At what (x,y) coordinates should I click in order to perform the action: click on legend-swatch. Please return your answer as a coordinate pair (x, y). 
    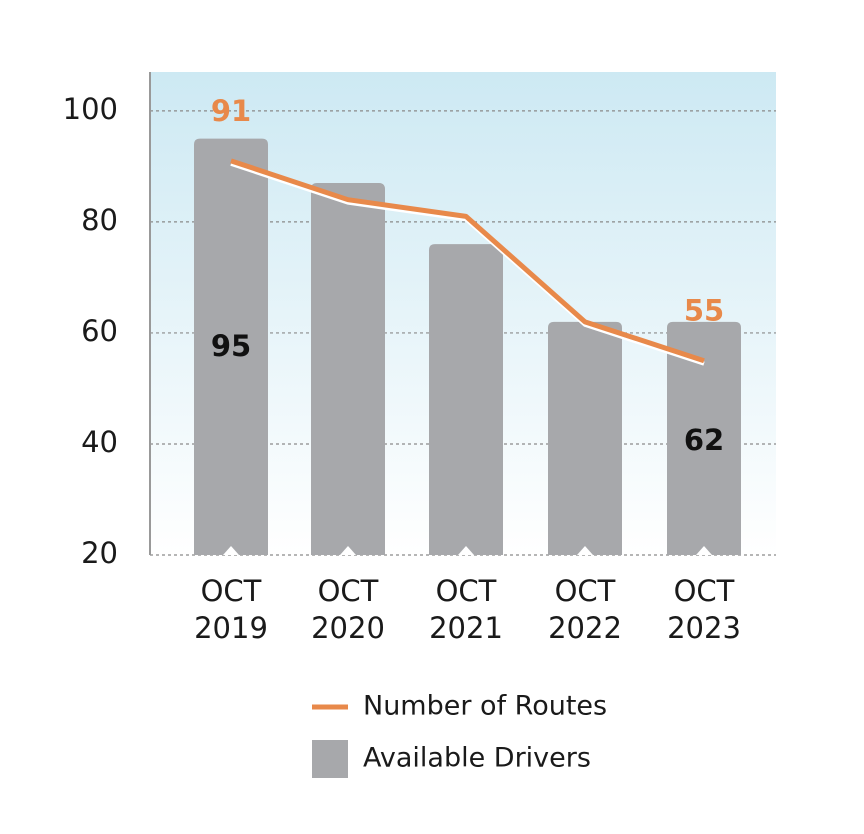
    Looking at the image, I should click on (330, 759).